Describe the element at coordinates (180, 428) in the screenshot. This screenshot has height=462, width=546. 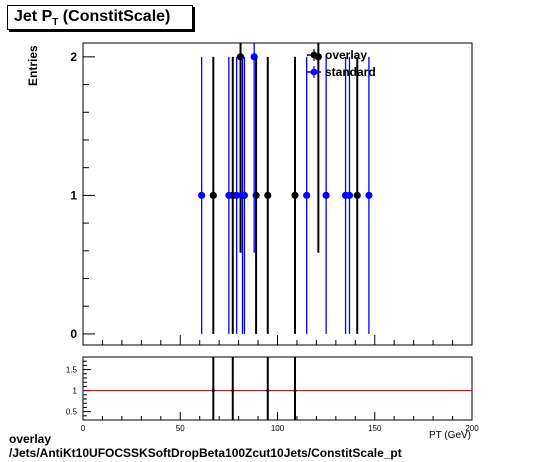
I see `x-tick-label: 50` at that location.